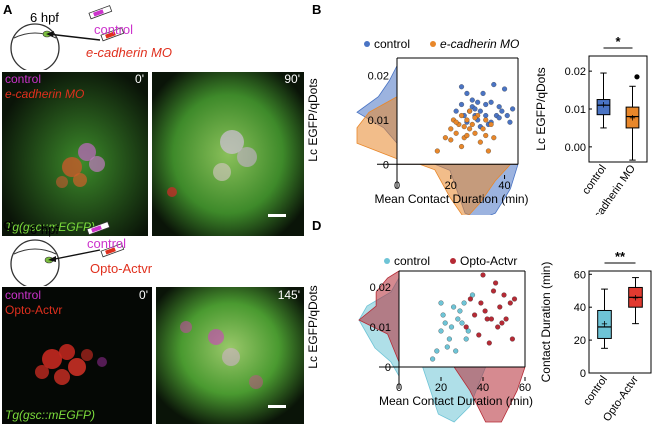 This screenshot has height=426, width=656. I want to click on micrograph-a-90: 90', so click(228, 154).